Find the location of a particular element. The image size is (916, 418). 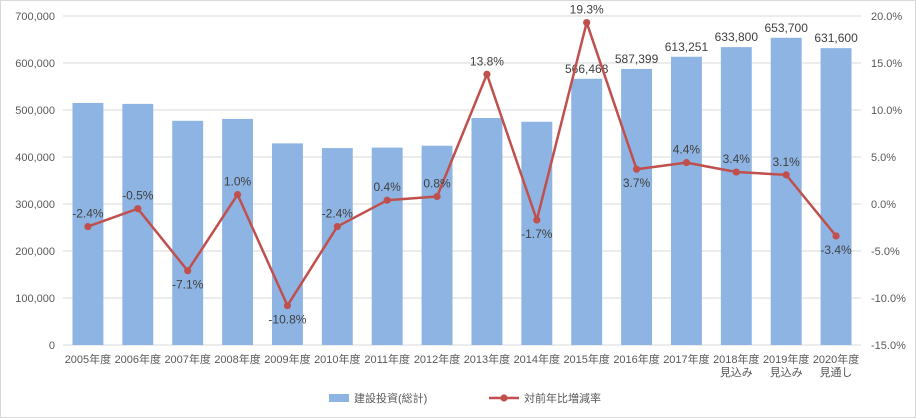

y-right-tick-label: 5.0% is located at coordinates (883, 158).